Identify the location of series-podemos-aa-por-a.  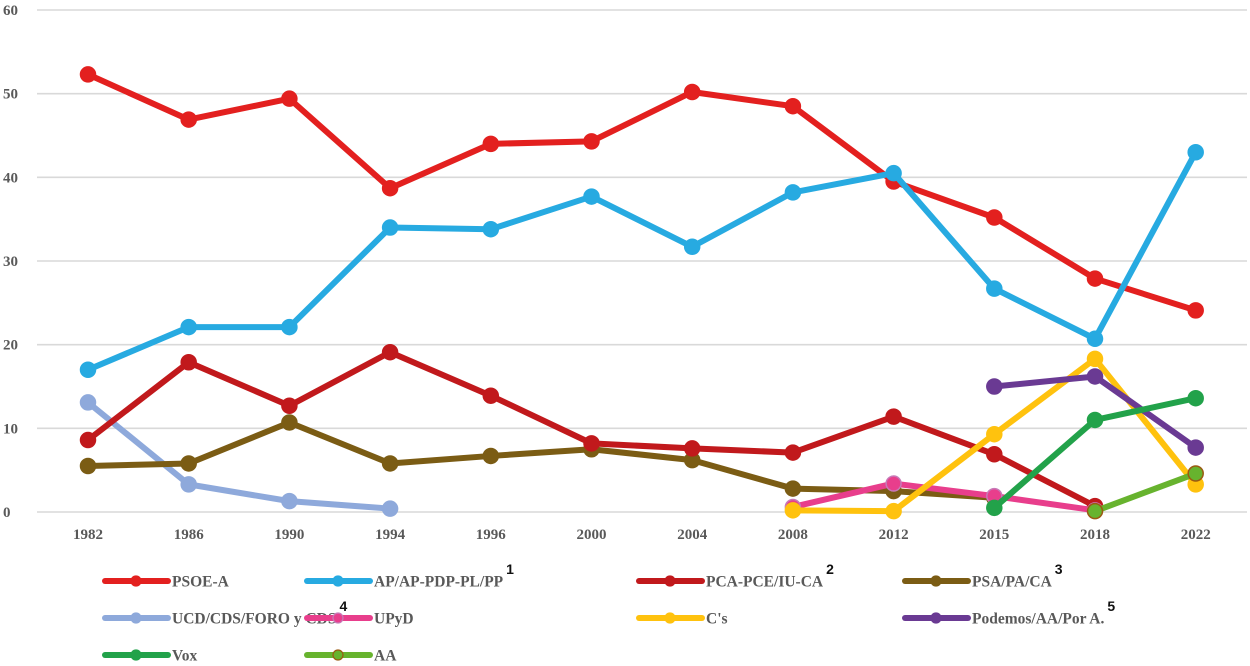
(1095, 412).